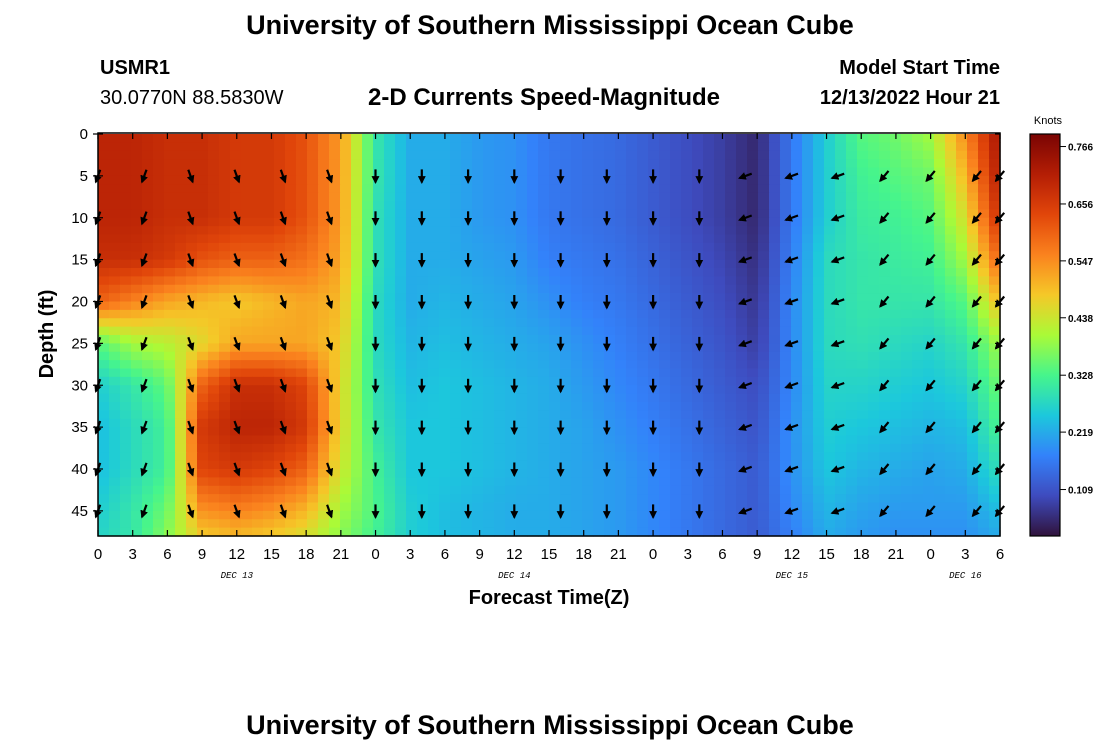  What do you see at coordinates (930, 469) in the screenshot?
I see `direction-arrow` at bounding box center [930, 469].